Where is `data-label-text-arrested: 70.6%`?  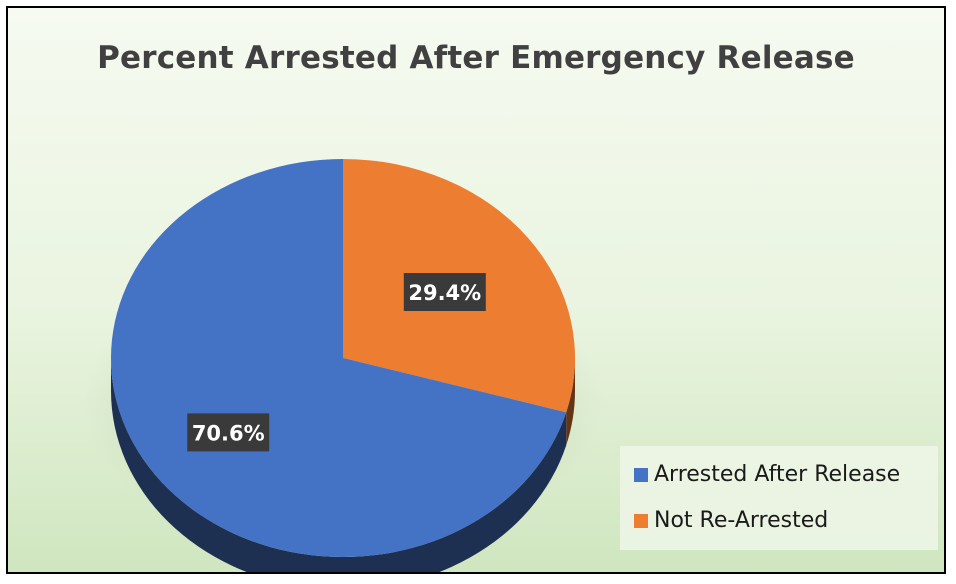
data-label-text-arrested: 70.6% is located at coordinates (228, 433).